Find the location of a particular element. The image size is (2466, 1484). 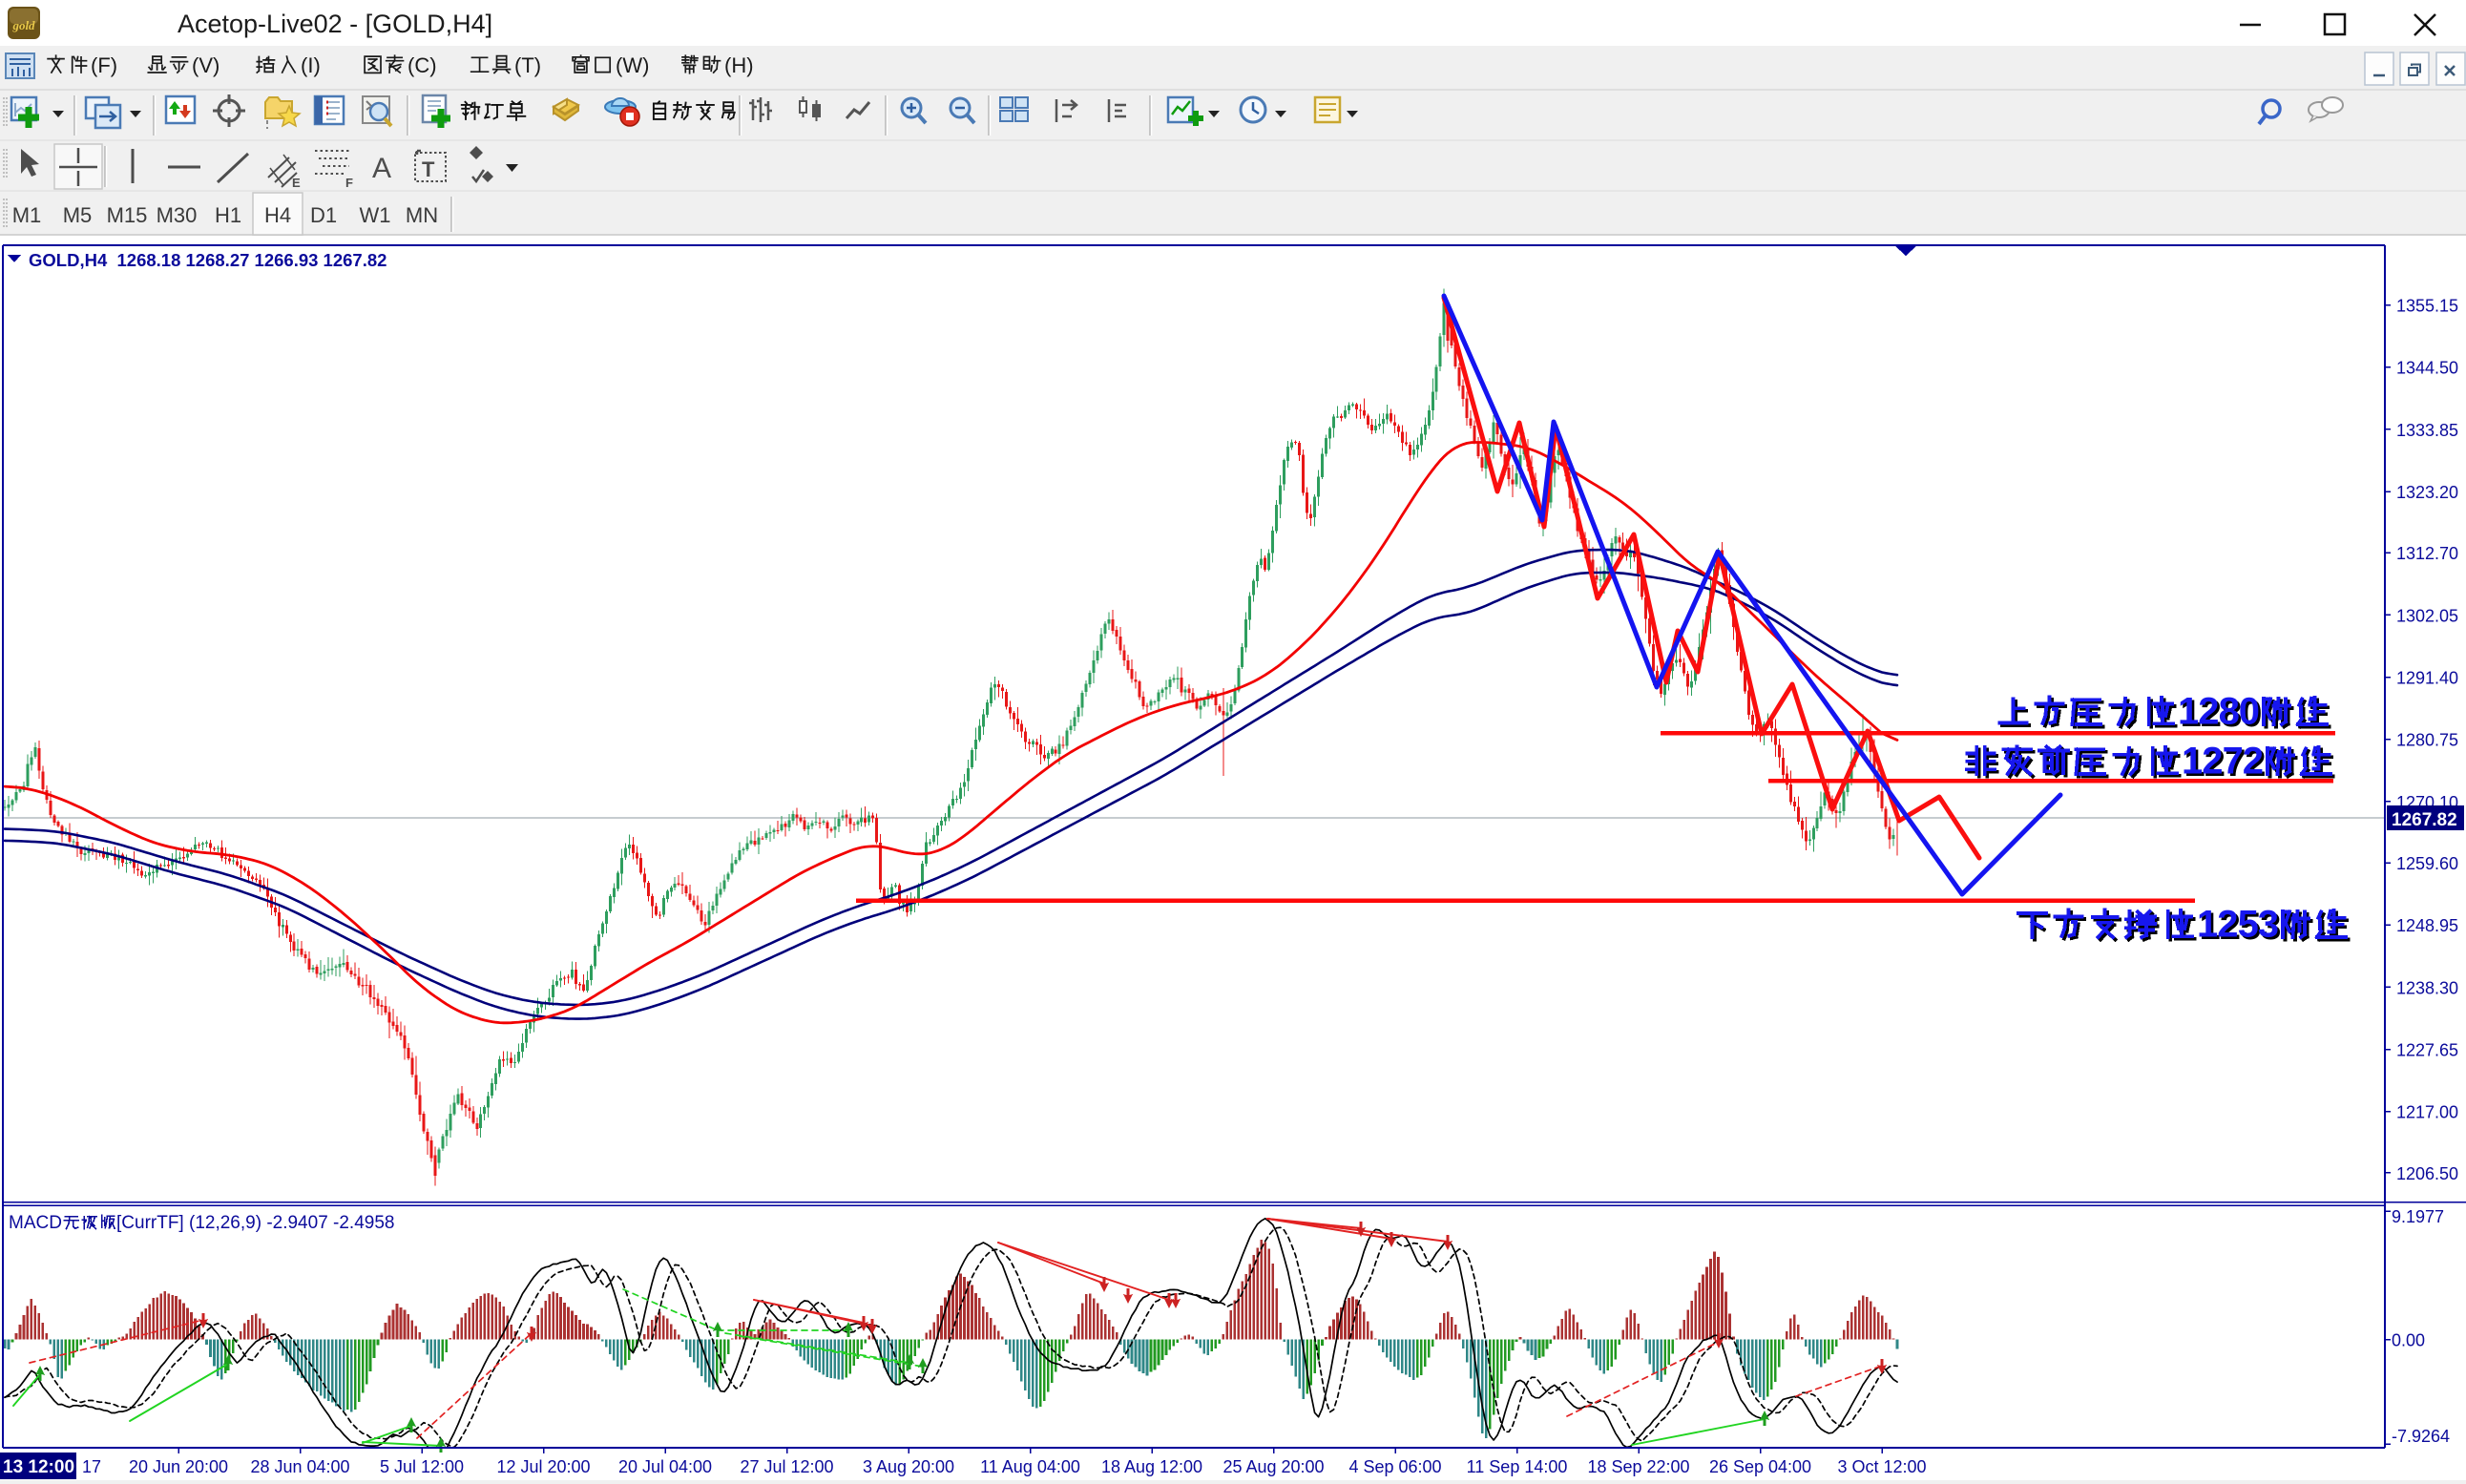

svg-text: M1 is located at coordinates (27, 215).